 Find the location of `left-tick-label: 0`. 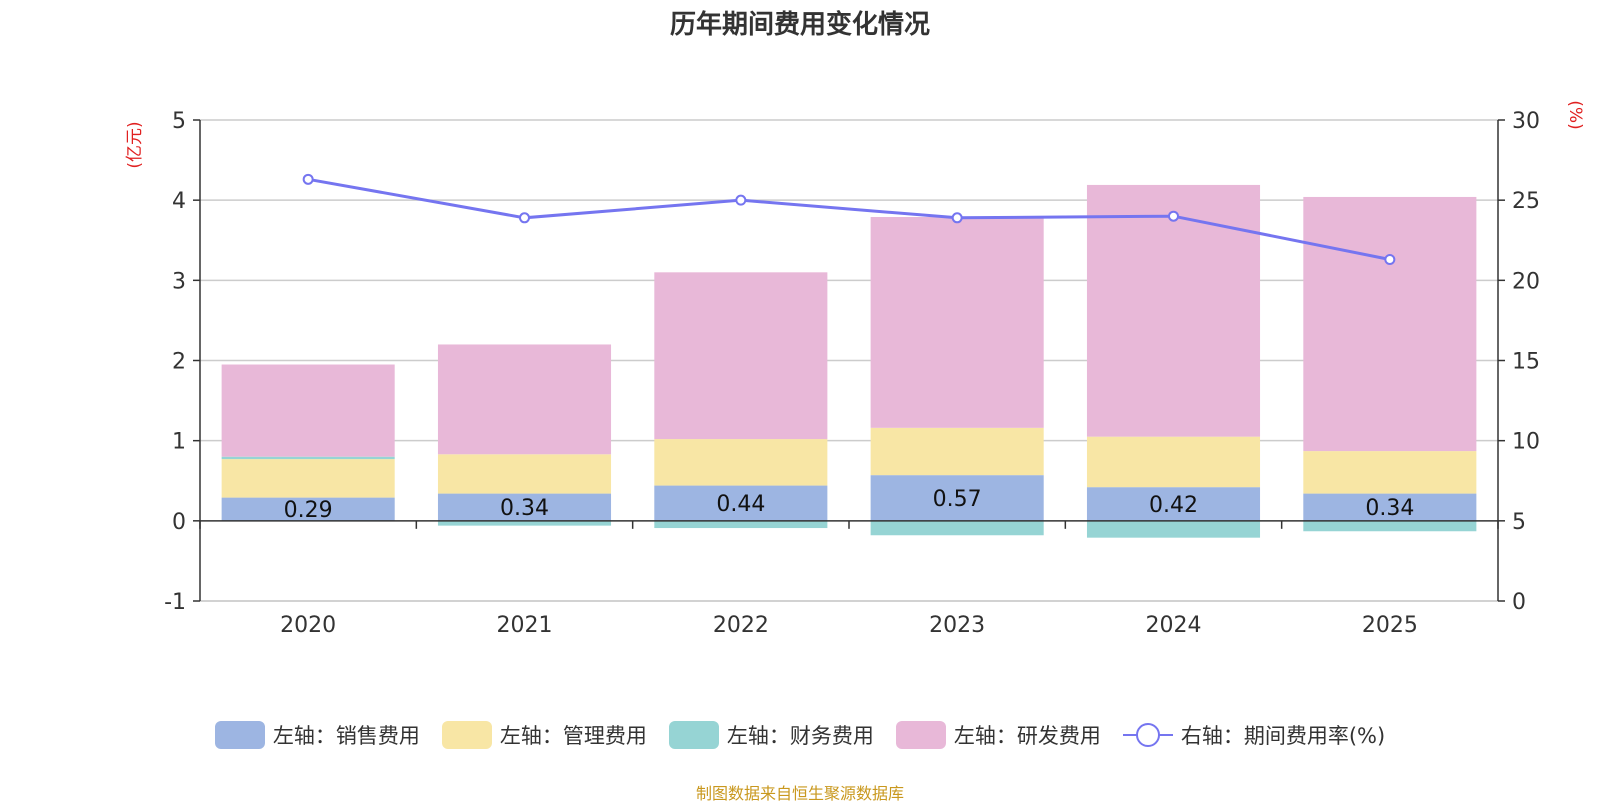

left-tick-label: 0 is located at coordinates (179, 522).